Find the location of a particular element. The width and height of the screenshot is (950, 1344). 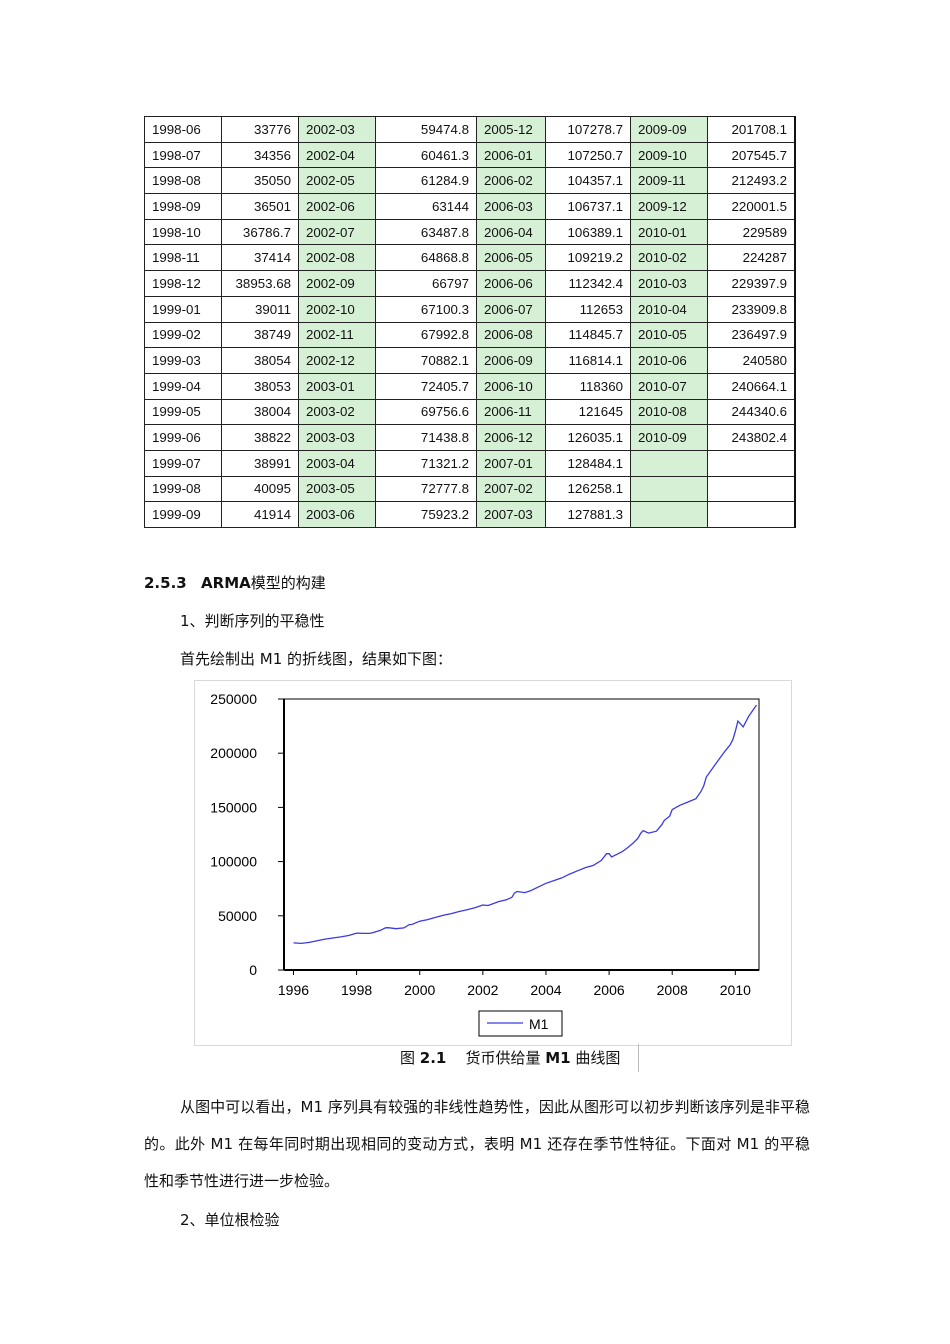

date-cell: 2007-02 is located at coordinates (511, 489).